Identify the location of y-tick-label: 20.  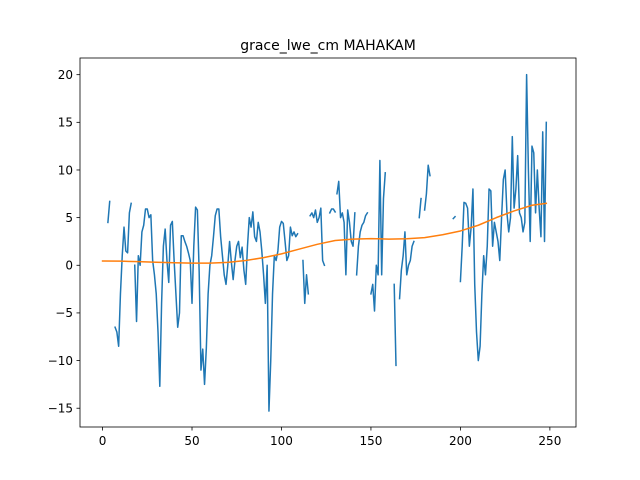
(65, 75).